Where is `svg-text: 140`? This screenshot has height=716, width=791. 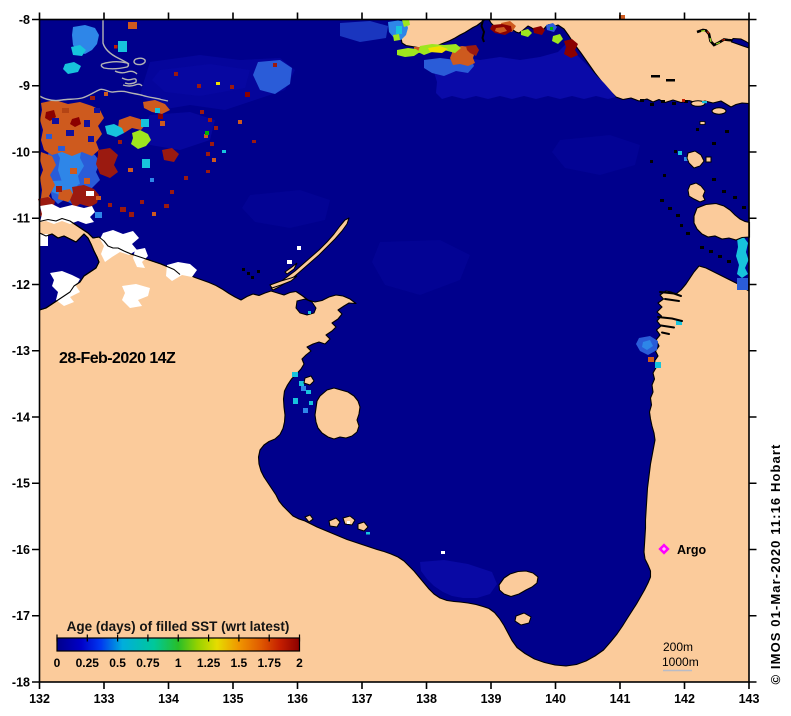 svg-text: 140 is located at coordinates (555, 699).